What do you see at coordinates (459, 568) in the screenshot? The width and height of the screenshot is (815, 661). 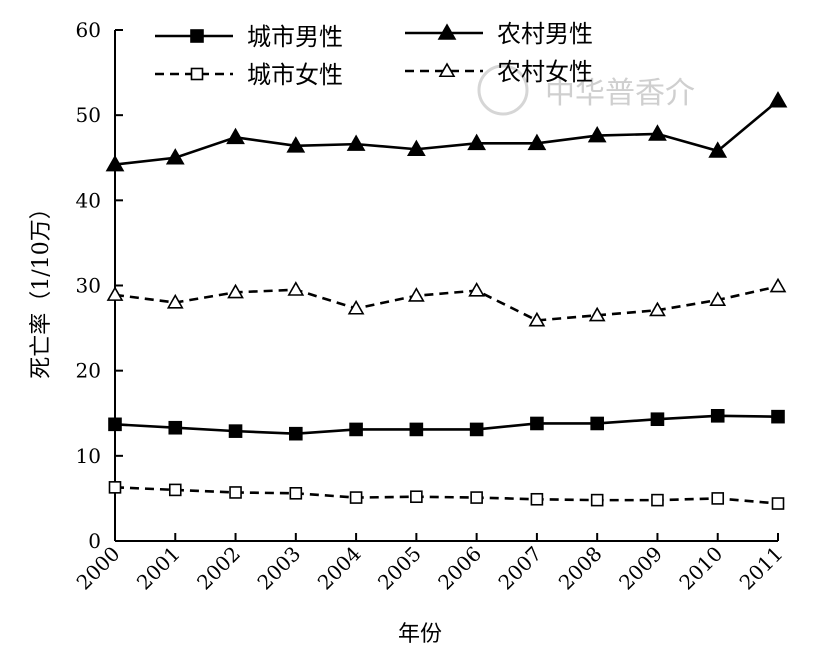 I see `x-tick-label: 2006` at bounding box center [459, 568].